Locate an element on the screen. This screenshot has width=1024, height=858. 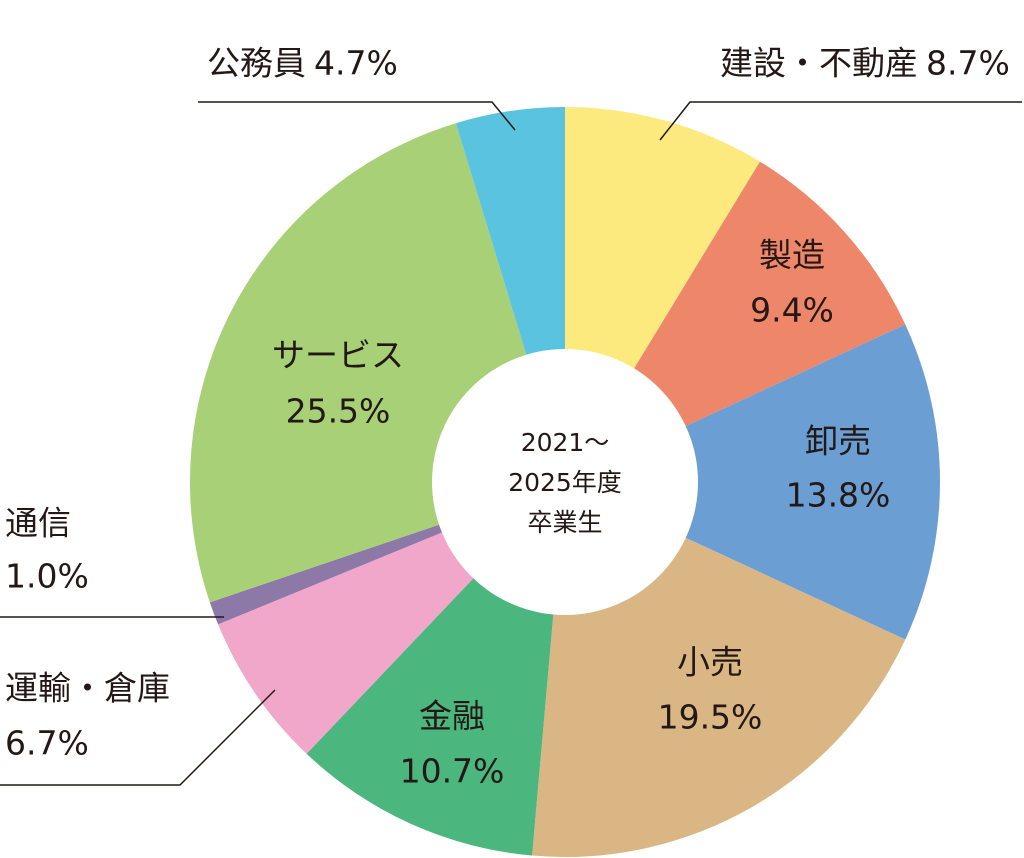
center-text: 2025年度 is located at coordinates (565, 482).